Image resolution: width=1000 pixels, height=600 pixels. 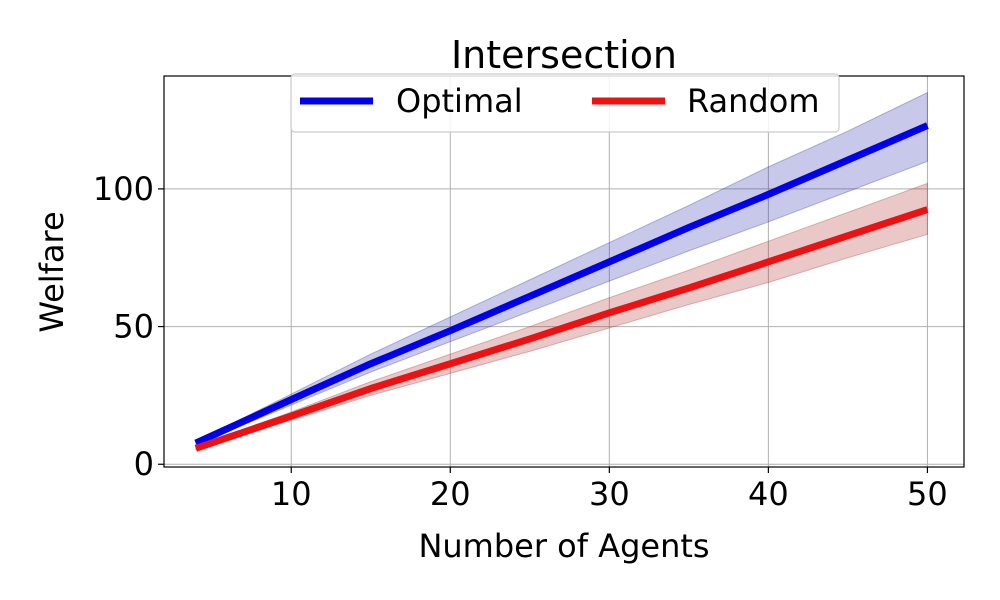 I want to click on x-tick-label: 50, so click(x=927, y=494).